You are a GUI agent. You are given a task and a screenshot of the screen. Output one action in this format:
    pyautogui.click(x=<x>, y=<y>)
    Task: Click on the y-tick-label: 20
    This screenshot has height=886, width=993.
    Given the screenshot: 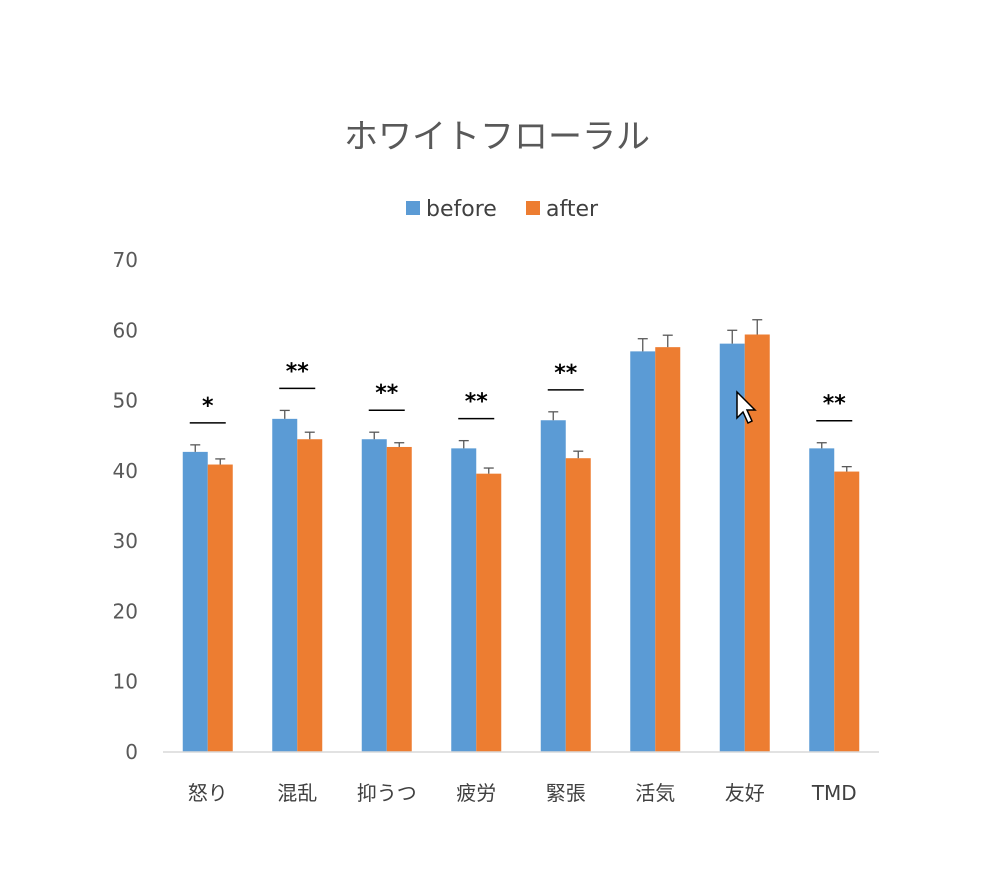 What is the action you would take?
    pyautogui.click(x=125, y=611)
    